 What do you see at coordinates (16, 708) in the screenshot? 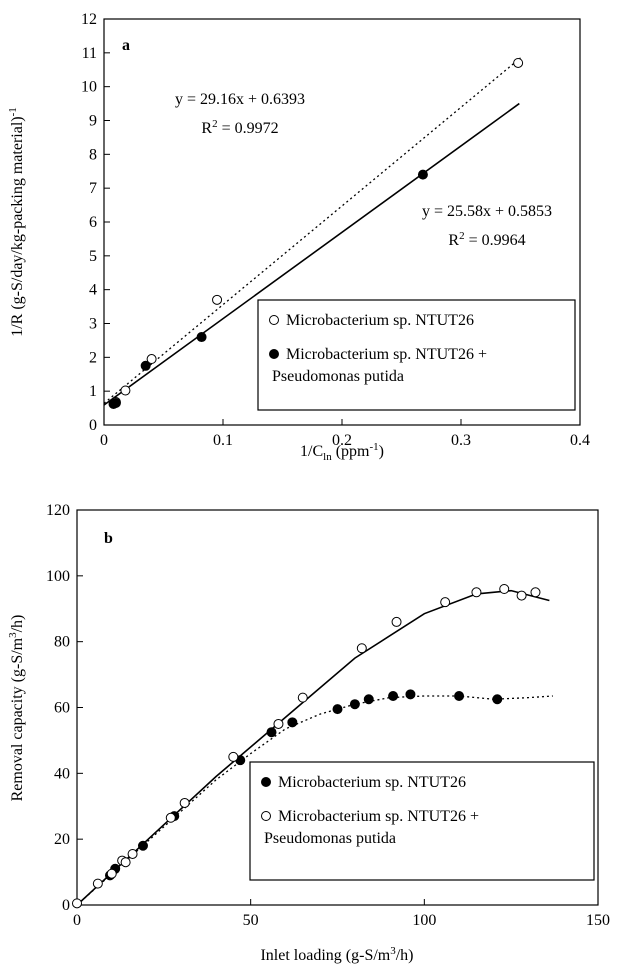
I see `y-axis-label: Removal capacity (g-S/m3/h)` at bounding box center [16, 708].